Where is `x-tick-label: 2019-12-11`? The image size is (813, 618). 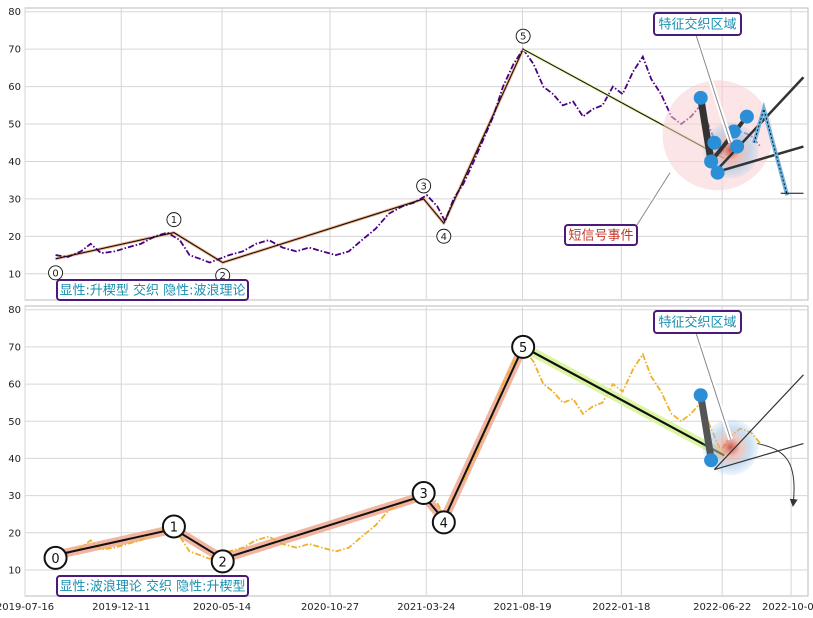 x-tick-label: 2019-12-11 is located at coordinates (121, 607).